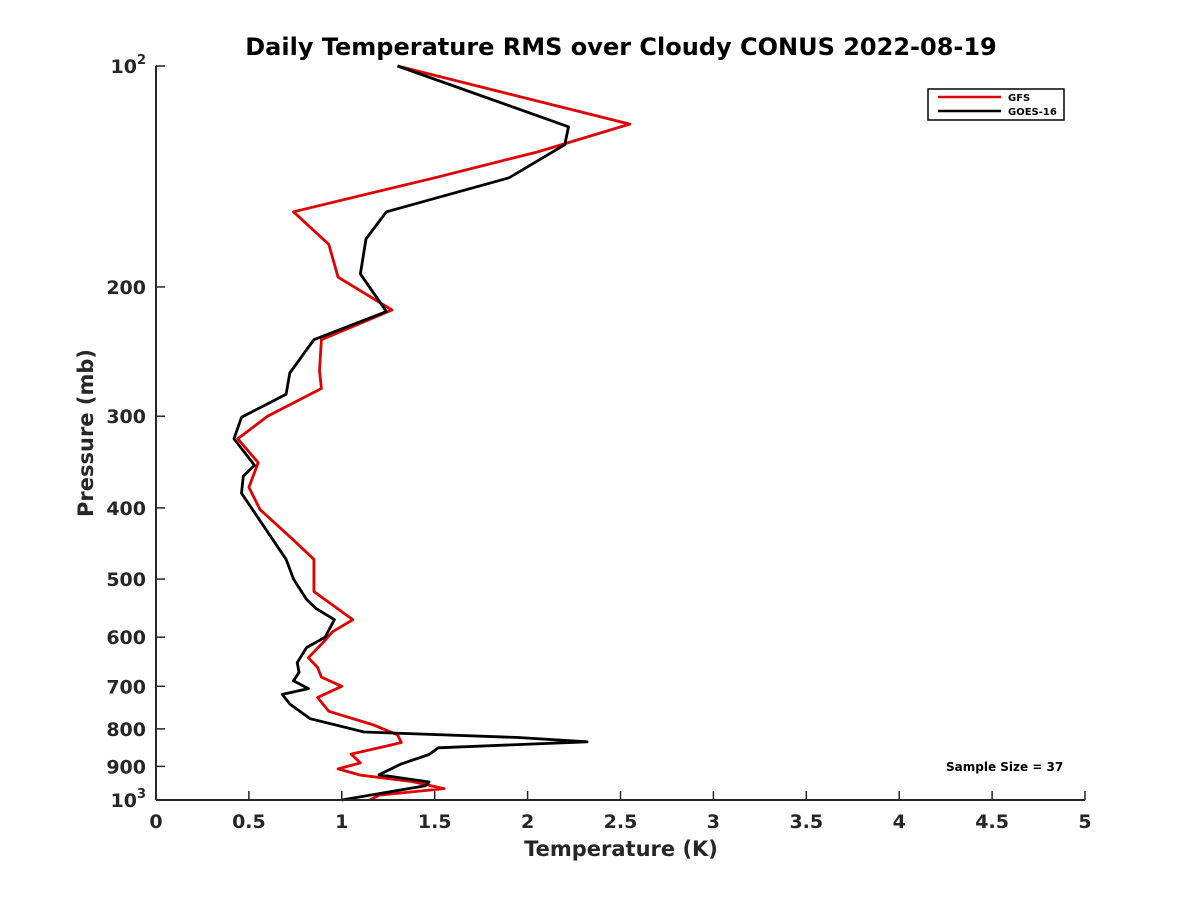 This screenshot has width=1200, height=900. What do you see at coordinates (249, 822) in the screenshot?
I see `x-tick-label: 0.5` at bounding box center [249, 822].